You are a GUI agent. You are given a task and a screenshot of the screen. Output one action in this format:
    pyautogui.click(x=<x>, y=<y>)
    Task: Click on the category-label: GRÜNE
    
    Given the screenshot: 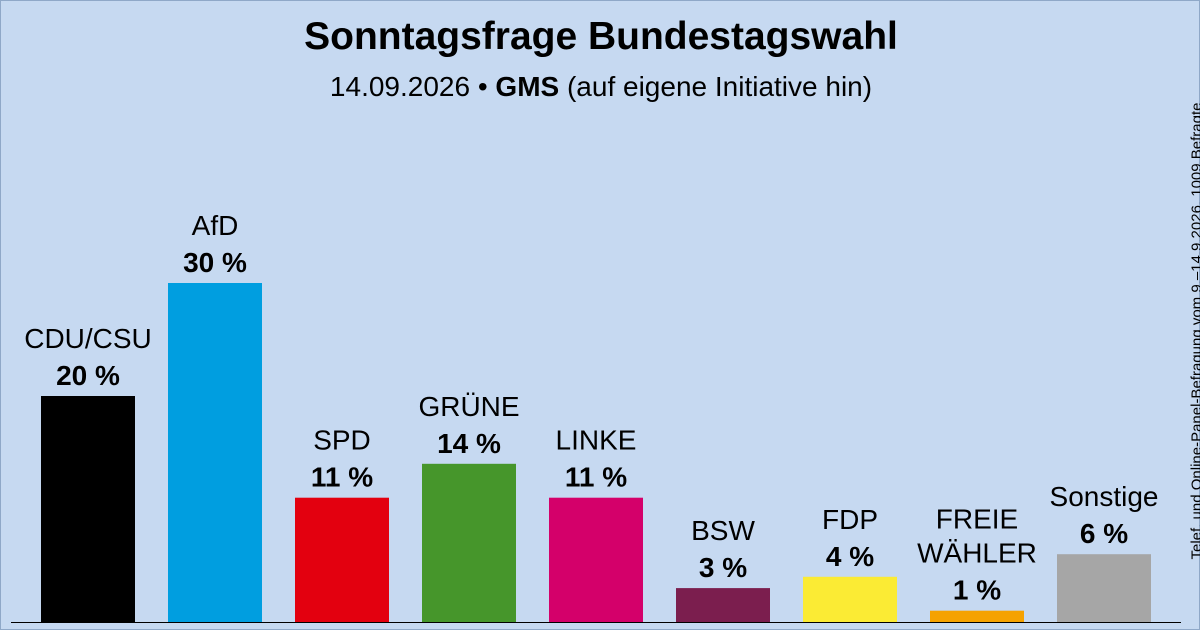 What is the action you would take?
    pyautogui.click(x=468, y=406)
    